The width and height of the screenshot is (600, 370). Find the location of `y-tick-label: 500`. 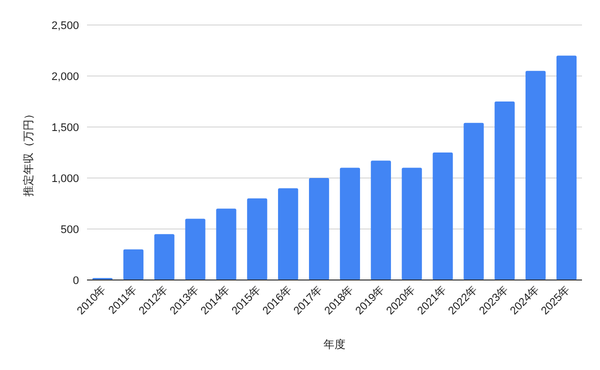

y-tick-label: 500 is located at coordinates (69, 230).